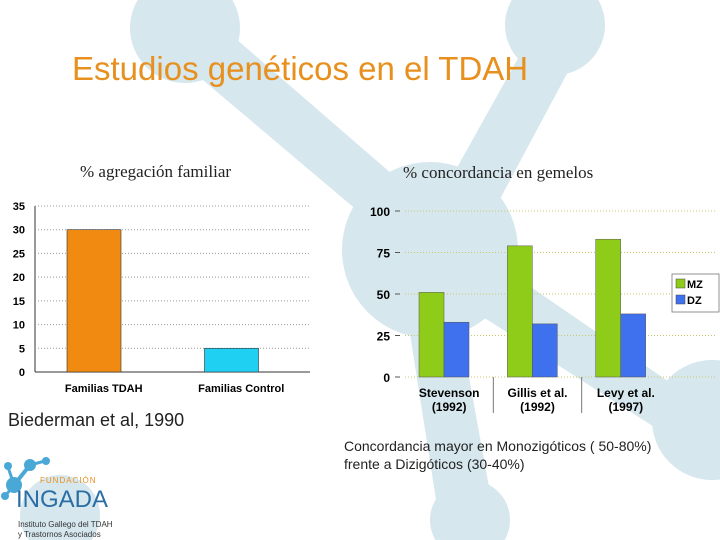 The height and width of the screenshot is (540, 720). I want to click on molecule-icon, so click(25, 478).